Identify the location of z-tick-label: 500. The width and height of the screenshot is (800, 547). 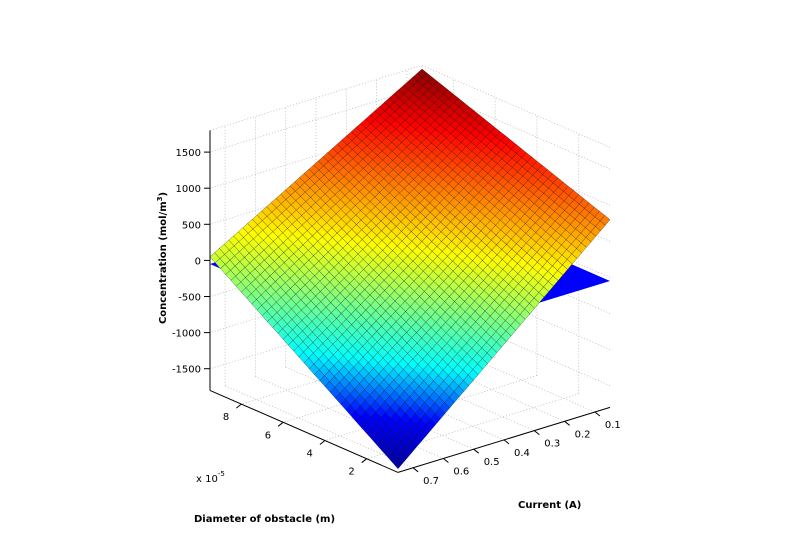
(191, 225).